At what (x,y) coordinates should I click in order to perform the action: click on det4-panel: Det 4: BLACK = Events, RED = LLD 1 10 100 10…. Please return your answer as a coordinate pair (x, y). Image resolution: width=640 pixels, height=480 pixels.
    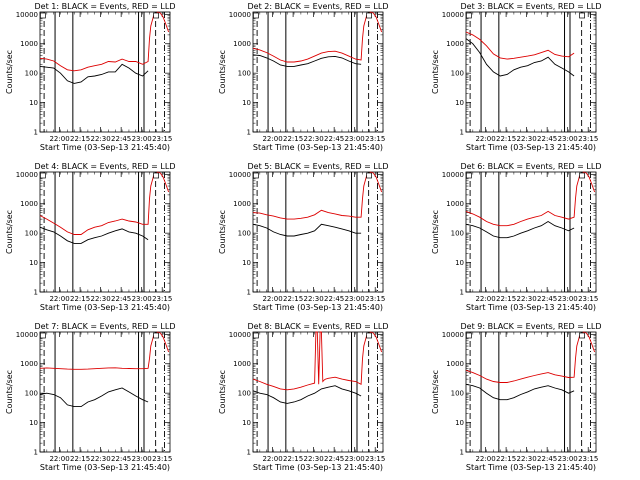
    Looking at the image, I should click on (90, 237).